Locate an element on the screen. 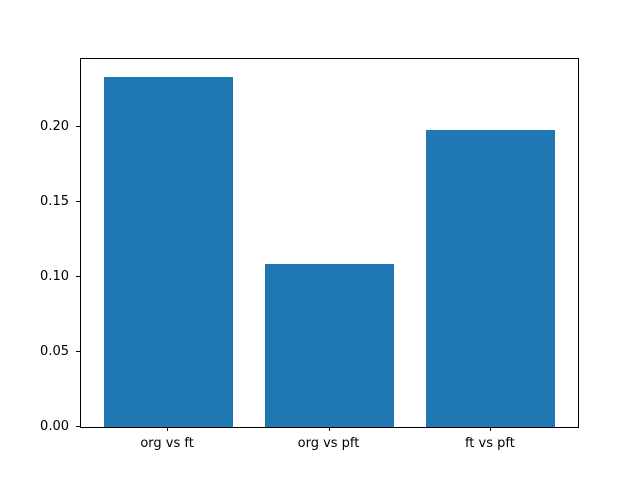 The width and height of the screenshot is (640, 480). bar-org-vs-pft is located at coordinates (330, 345).